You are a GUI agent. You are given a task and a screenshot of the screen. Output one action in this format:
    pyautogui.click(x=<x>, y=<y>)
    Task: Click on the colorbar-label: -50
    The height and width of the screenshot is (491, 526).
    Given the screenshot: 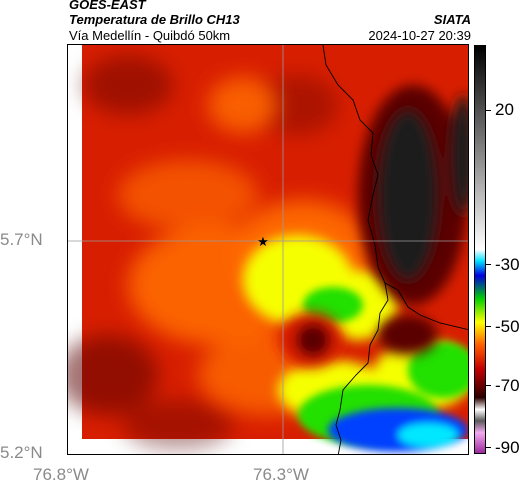 What is the action you would take?
    pyautogui.click(x=507, y=326)
    